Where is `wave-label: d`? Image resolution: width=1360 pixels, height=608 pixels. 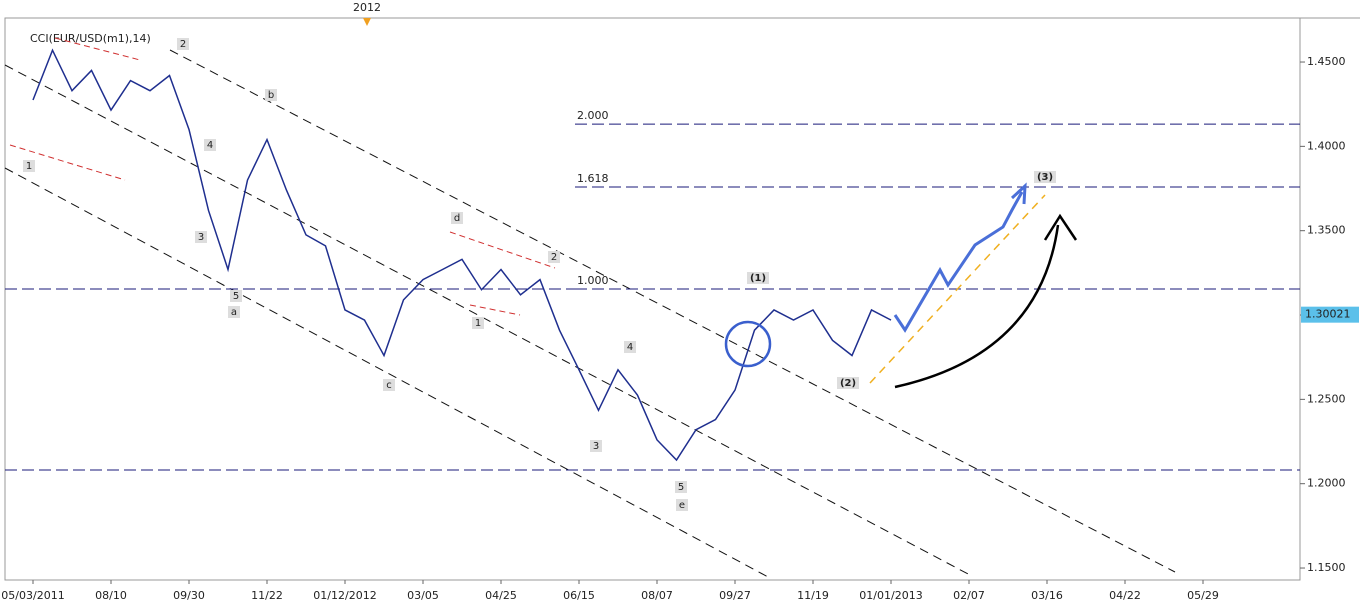
wave-label: d is located at coordinates (457, 218).